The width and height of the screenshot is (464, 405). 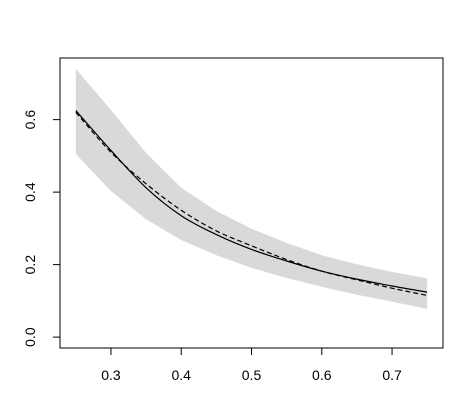 I want to click on x-tick-label: 0.4, so click(x=181, y=375).